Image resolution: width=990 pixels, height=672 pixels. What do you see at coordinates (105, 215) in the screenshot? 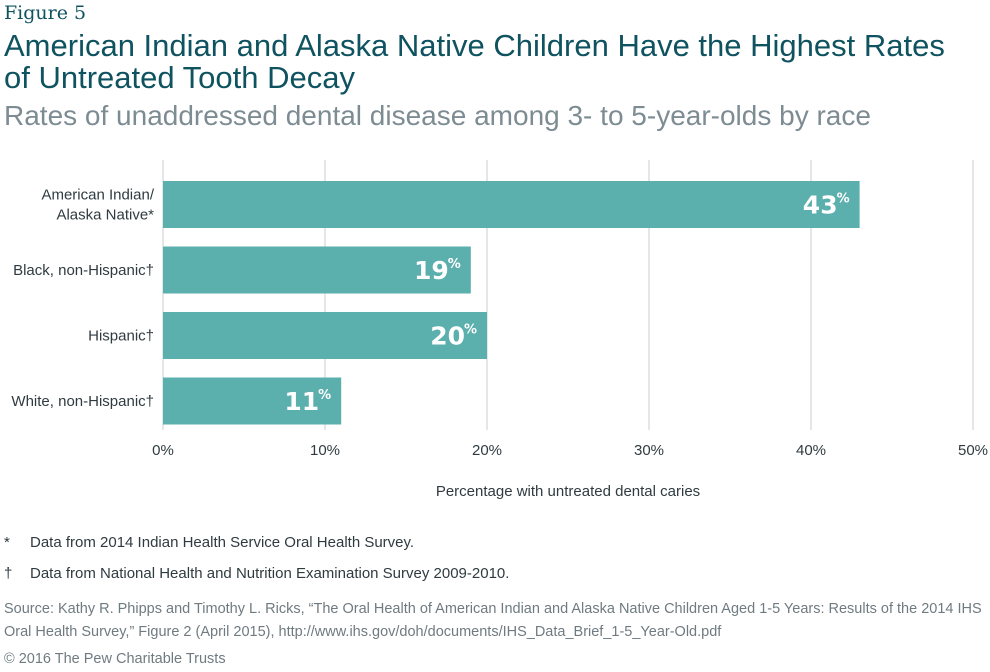
I see `category-label-0-1: Alaska Native*` at bounding box center [105, 215].